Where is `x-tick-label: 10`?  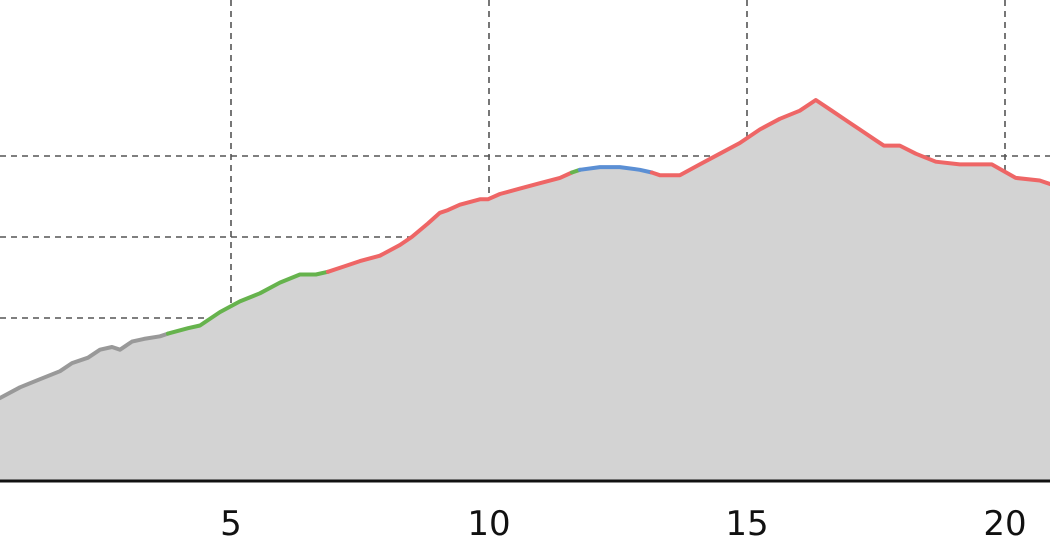
x-tick-label: 10 is located at coordinates (488, 524).